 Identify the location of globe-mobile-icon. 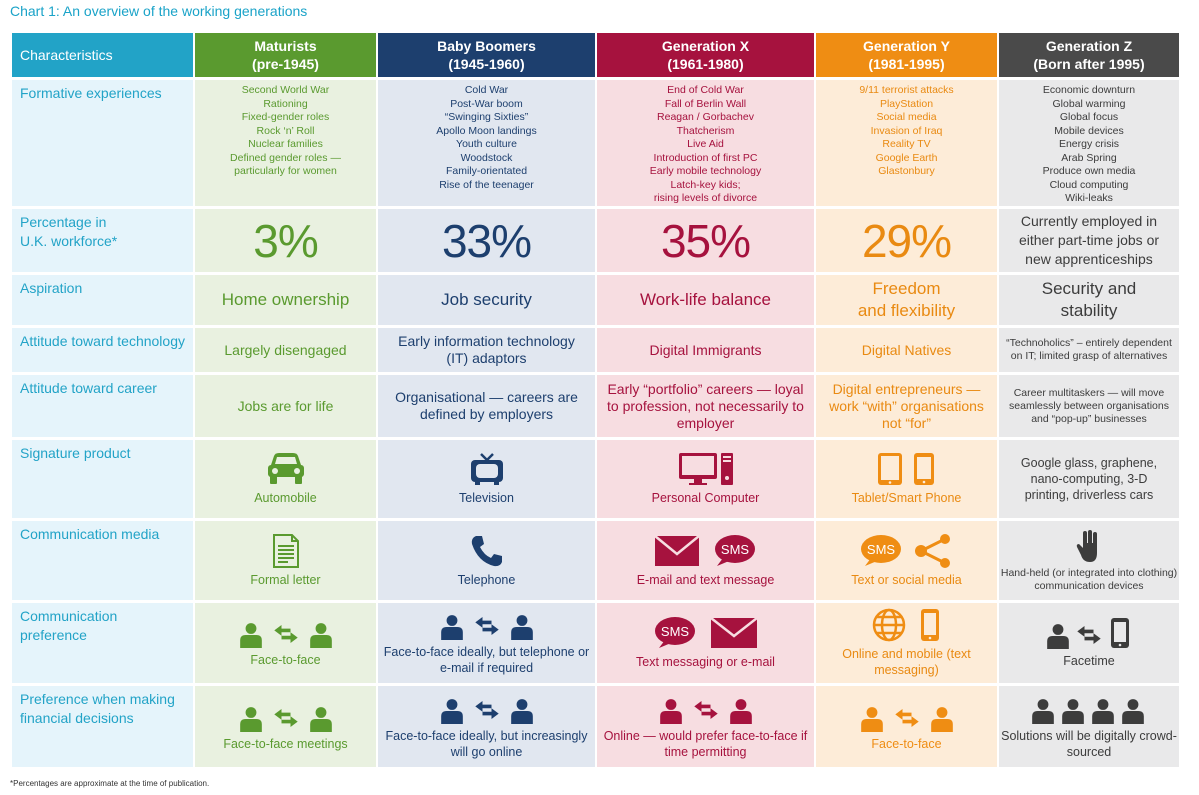
(905, 625).